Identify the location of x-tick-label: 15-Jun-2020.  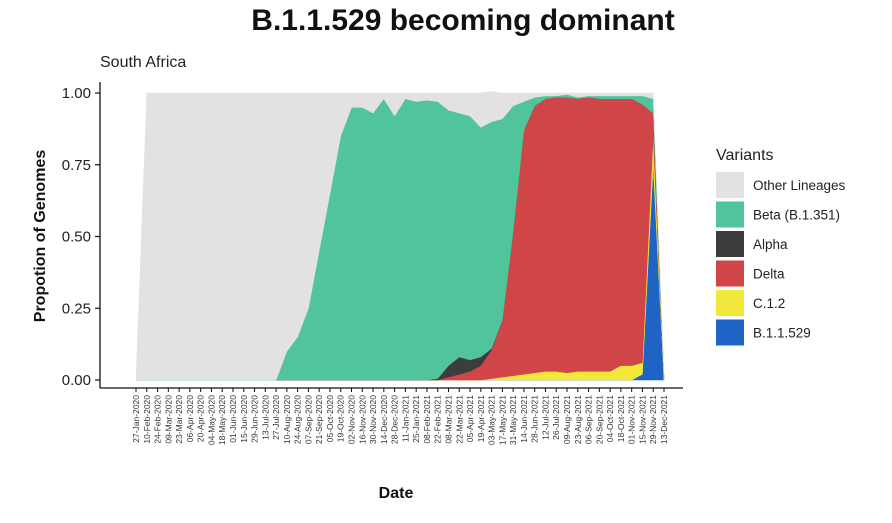
(244, 419).